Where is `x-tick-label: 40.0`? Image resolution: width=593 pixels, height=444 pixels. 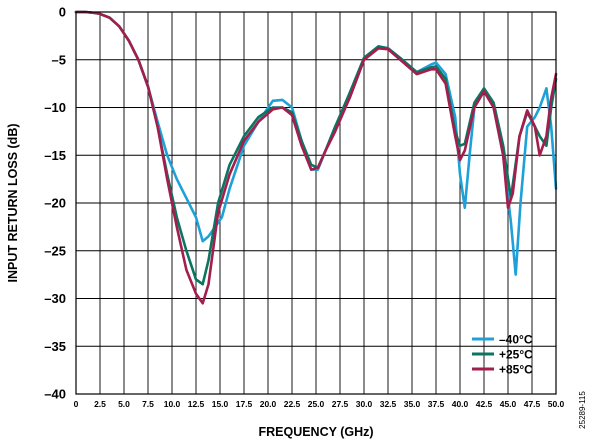
x-tick-label: 40.0 is located at coordinates (460, 404).